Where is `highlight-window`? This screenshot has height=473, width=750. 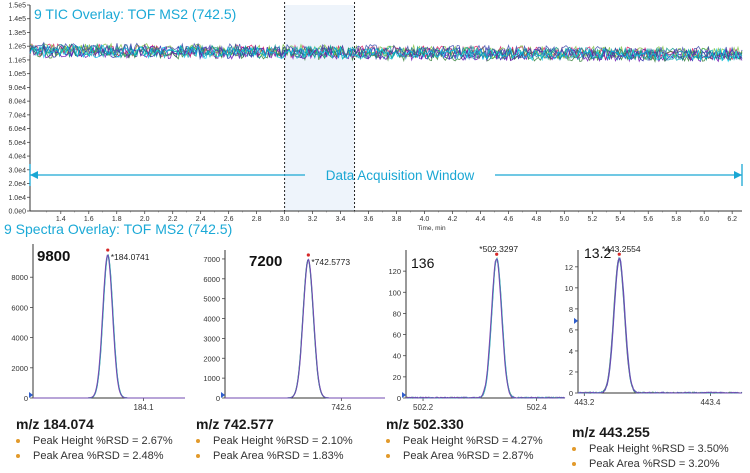 highlight-window is located at coordinates (319, 108).